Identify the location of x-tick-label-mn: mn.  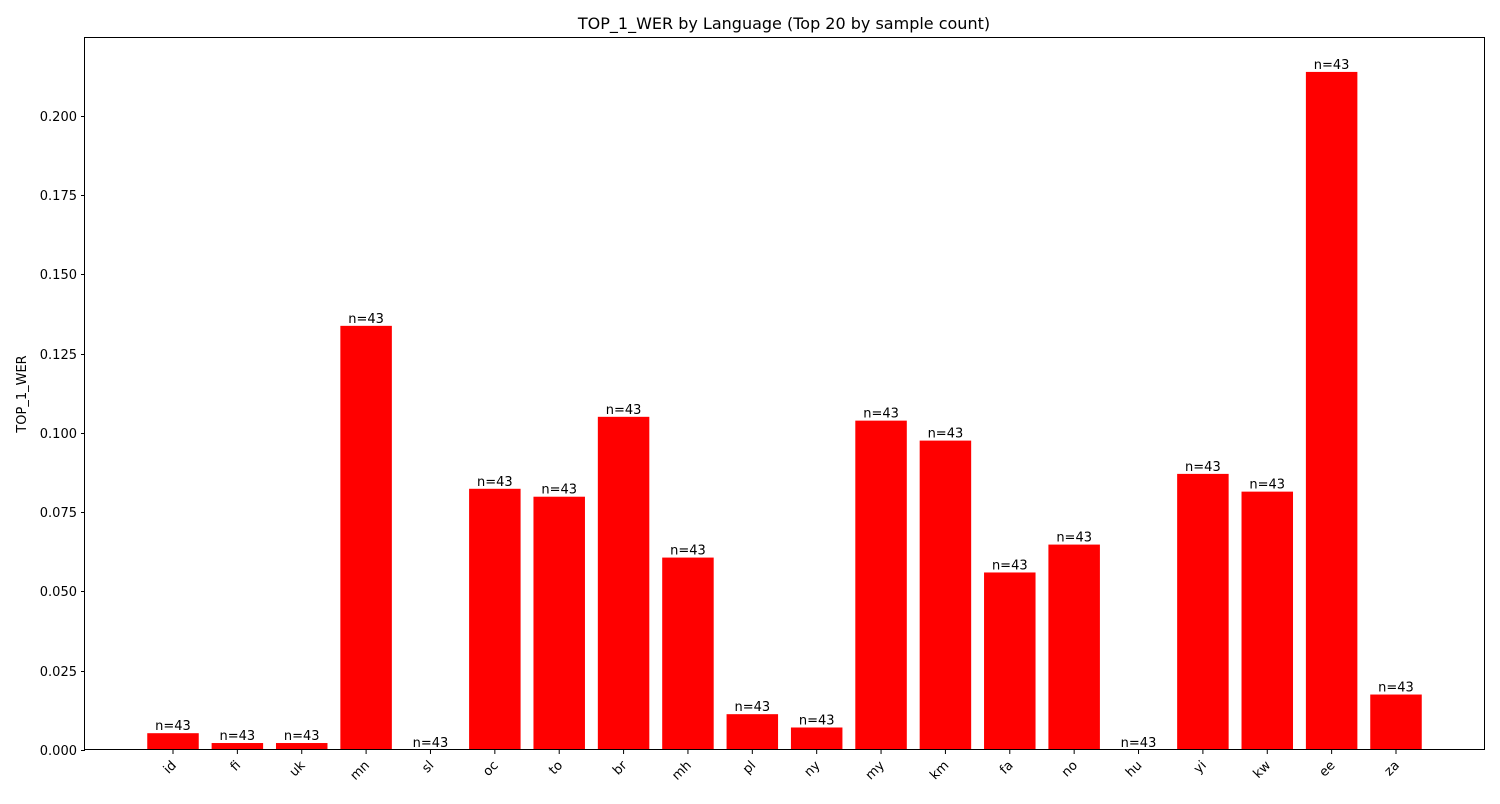
(360, 770).